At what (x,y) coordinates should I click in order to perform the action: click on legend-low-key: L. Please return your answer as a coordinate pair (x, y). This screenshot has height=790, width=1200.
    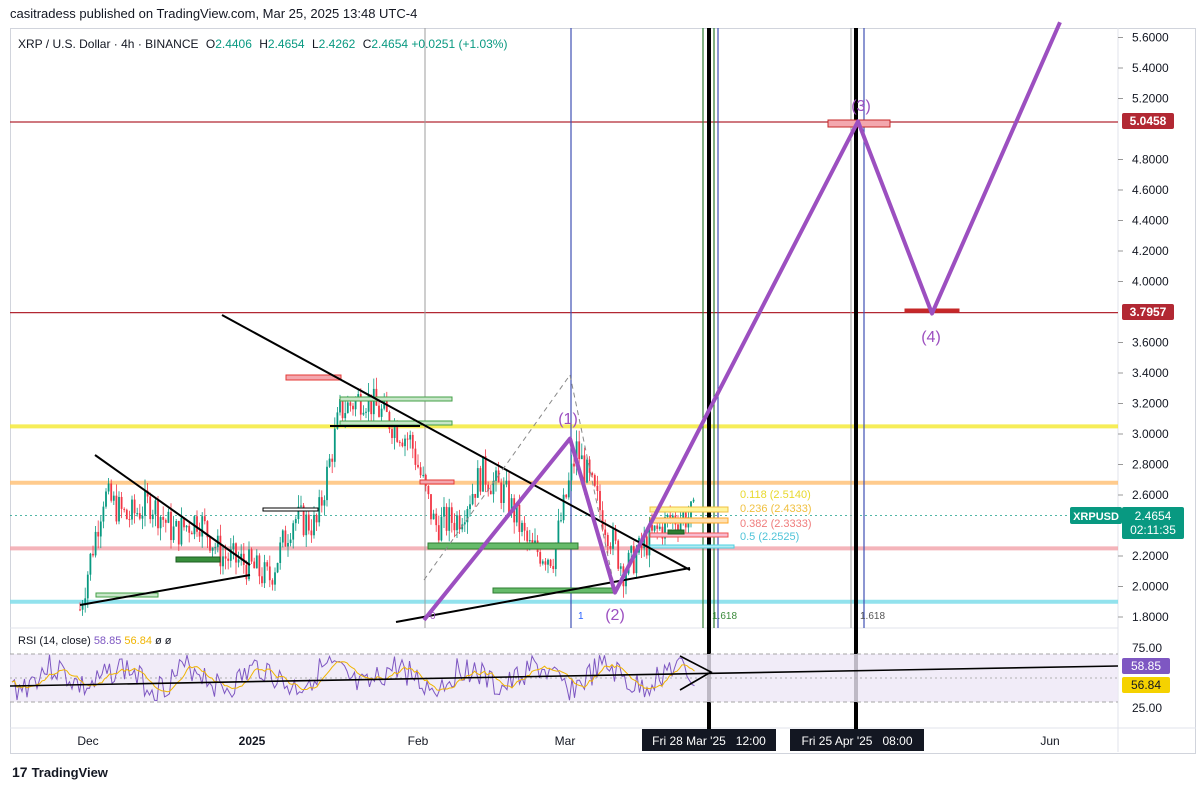
    Looking at the image, I should click on (315, 44).